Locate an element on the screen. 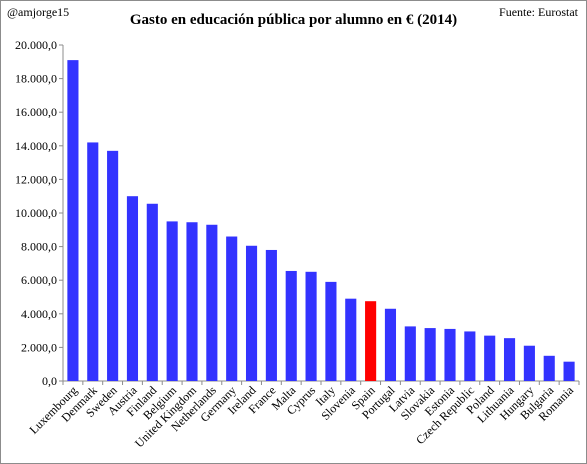 Image resolution: width=587 pixels, height=464 pixels. y-tick-label: 8.000,0 is located at coordinates (39, 247).